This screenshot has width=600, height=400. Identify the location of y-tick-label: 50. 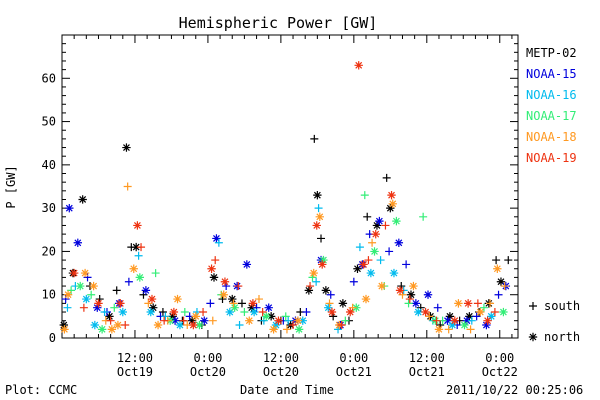
(49, 122).